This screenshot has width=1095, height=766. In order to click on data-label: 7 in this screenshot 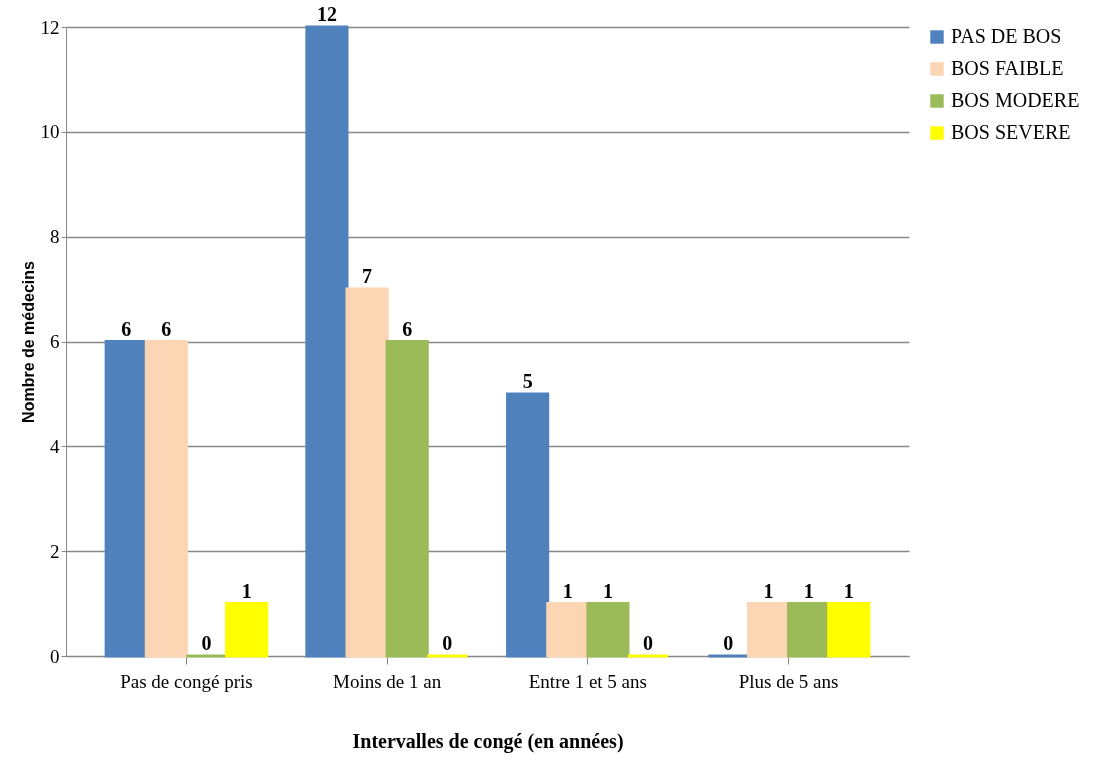, I will do `click(367, 276)`.